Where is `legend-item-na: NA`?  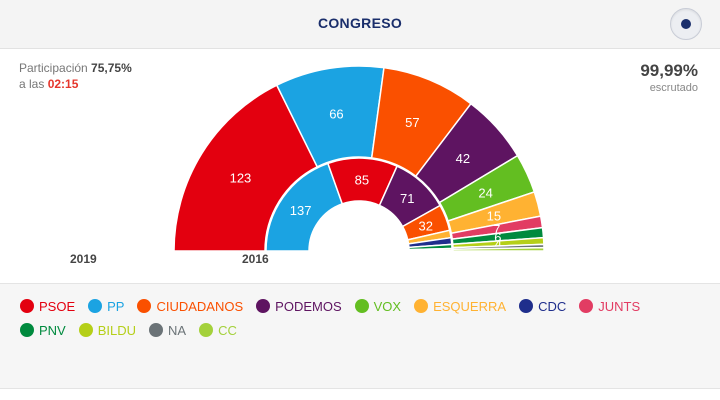
legend-item-na: NA is located at coordinates (167, 330).